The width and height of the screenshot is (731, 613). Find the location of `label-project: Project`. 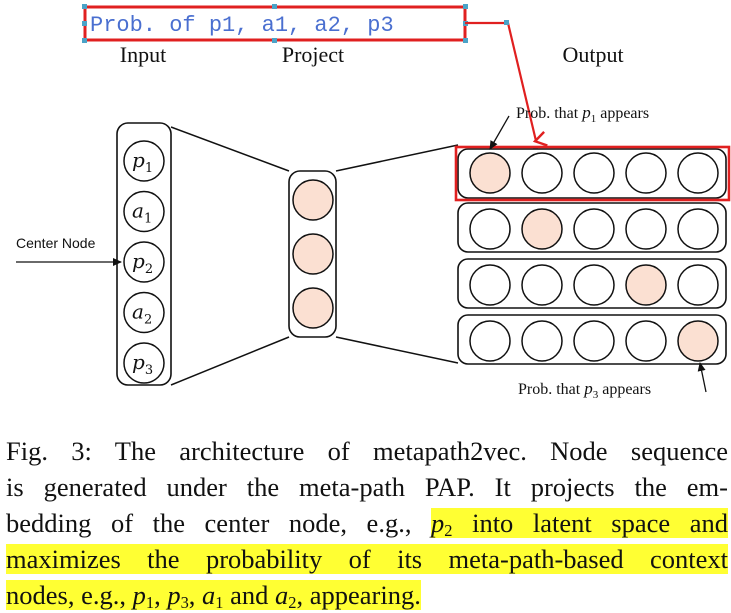

label-project: Project is located at coordinates (313, 54).